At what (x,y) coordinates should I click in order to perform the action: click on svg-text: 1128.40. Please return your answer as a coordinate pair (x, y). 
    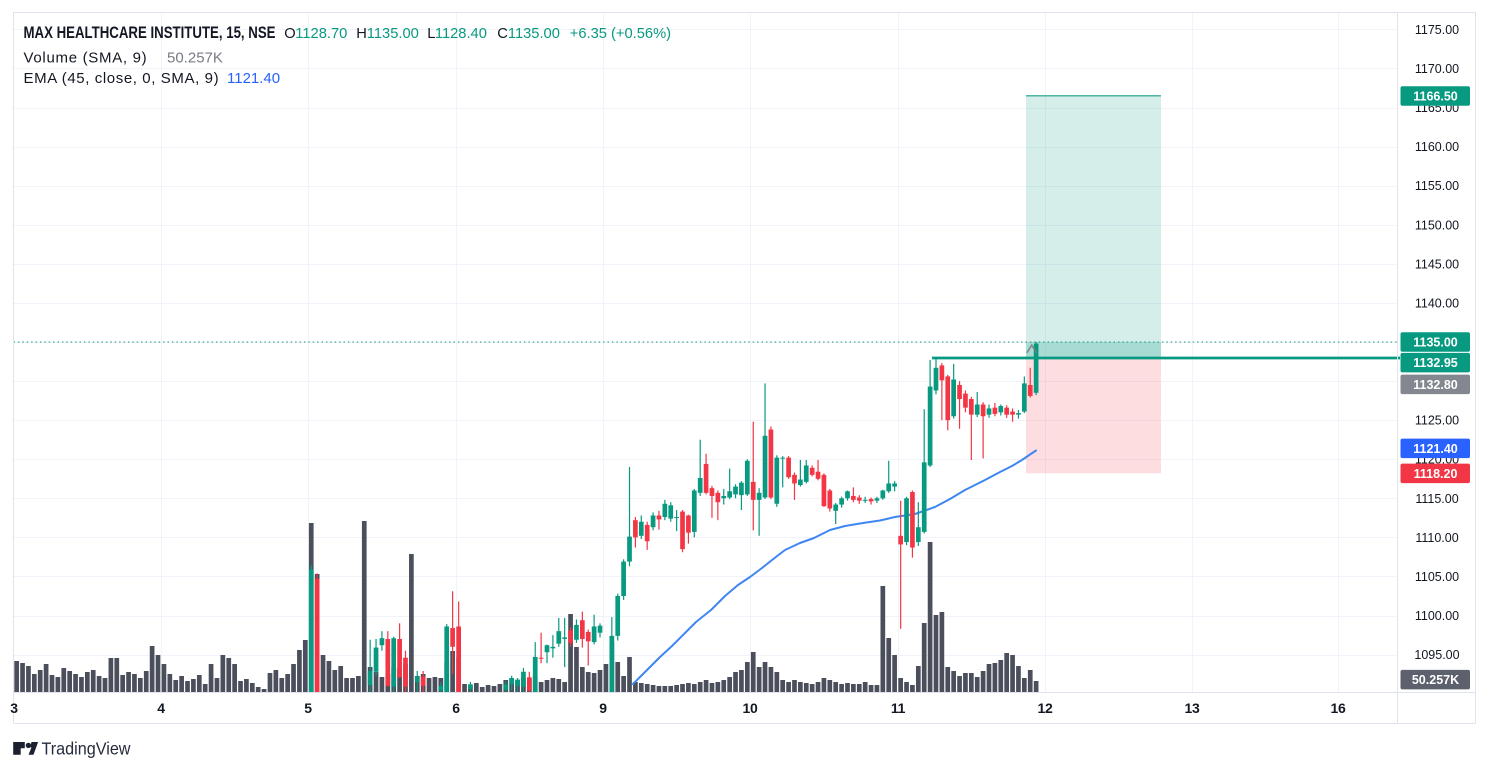
    Looking at the image, I should click on (461, 34).